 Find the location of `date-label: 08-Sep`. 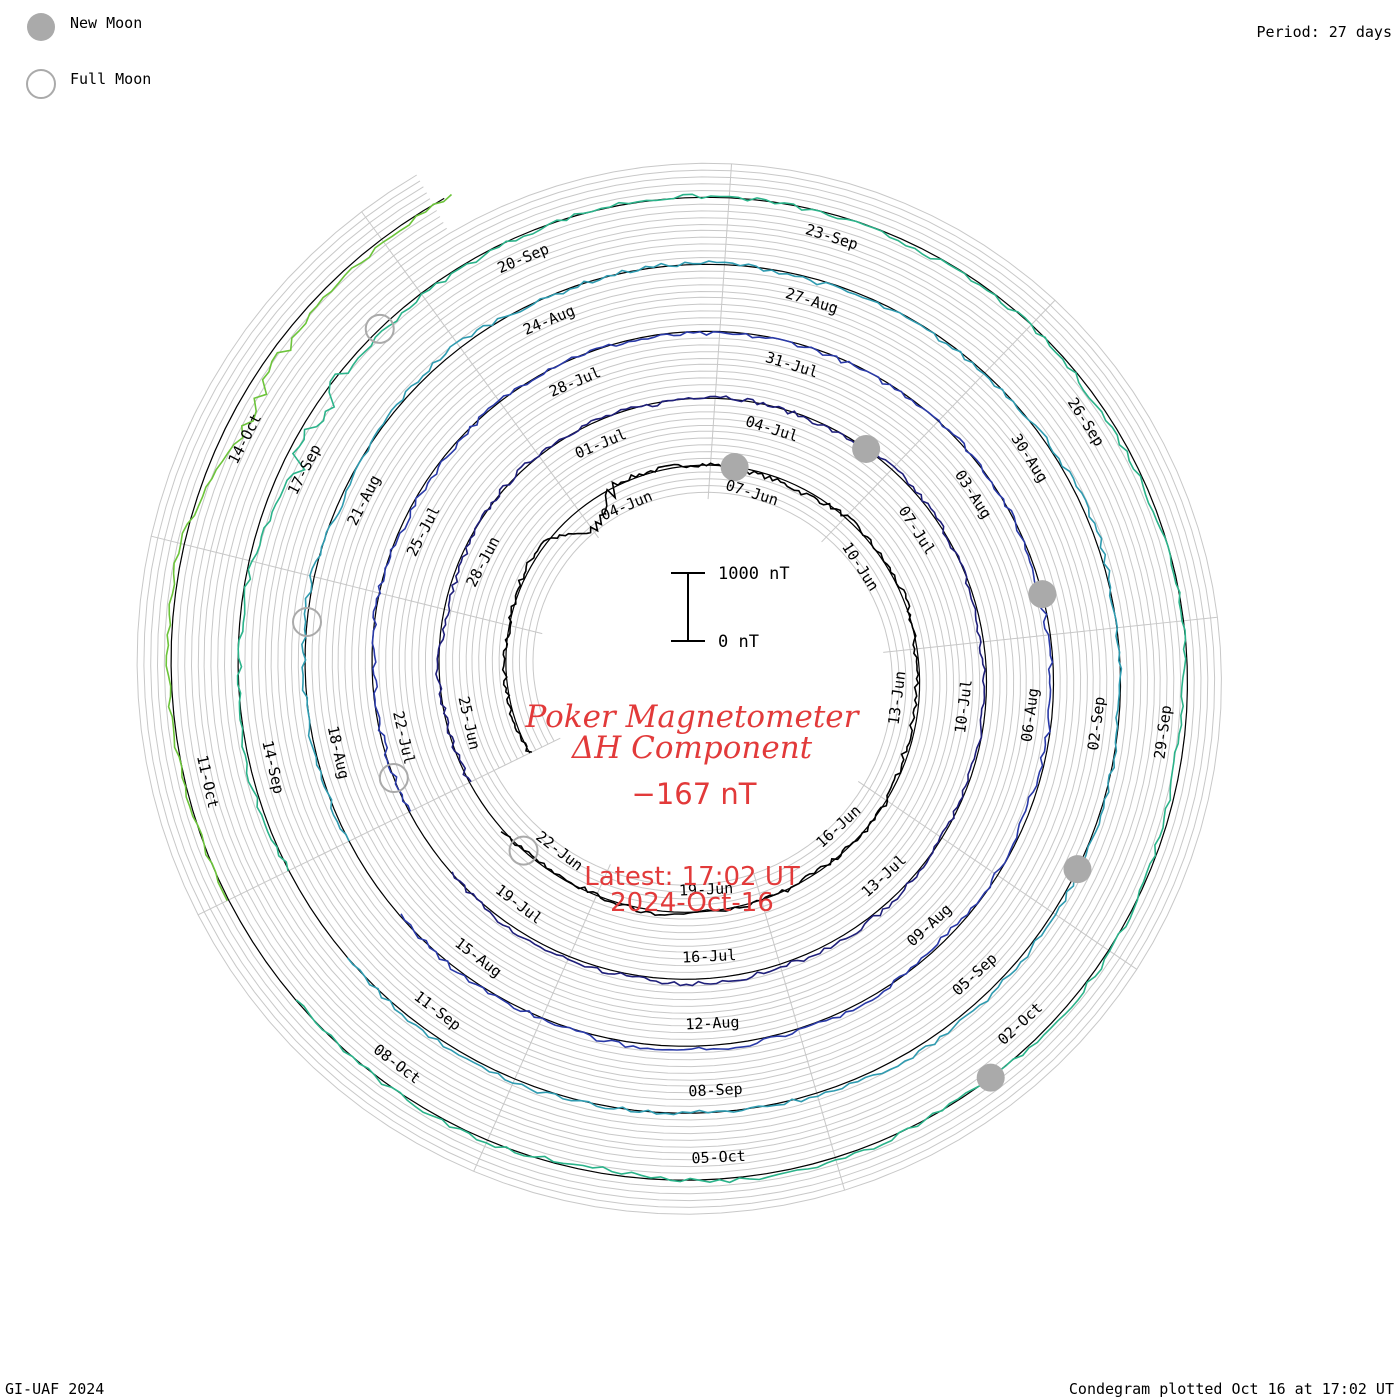

date-label: 08-Sep is located at coordinates (715, 1090).